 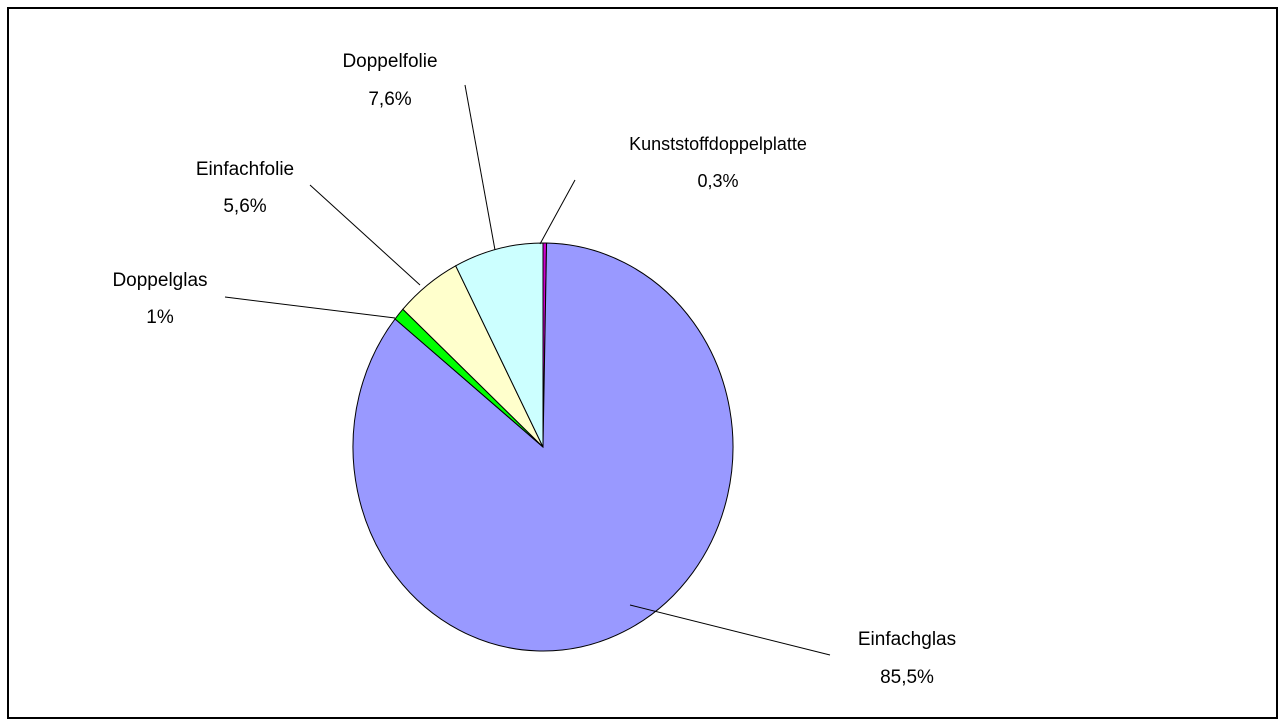 What do you see at coordinates (159, 280) in the screenshot?
I see `slice-label: Doppelglas` at bounding box center [159, 280].